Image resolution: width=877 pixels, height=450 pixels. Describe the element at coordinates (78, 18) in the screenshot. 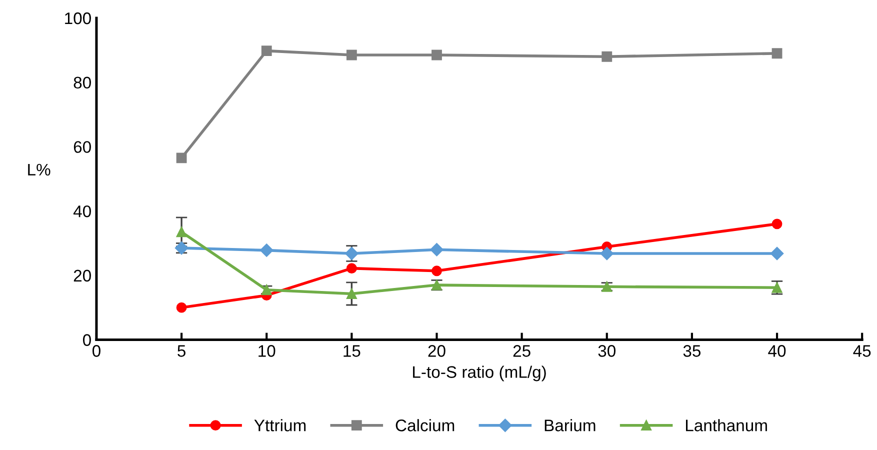

I see `y-tick-label: 100` at that location.